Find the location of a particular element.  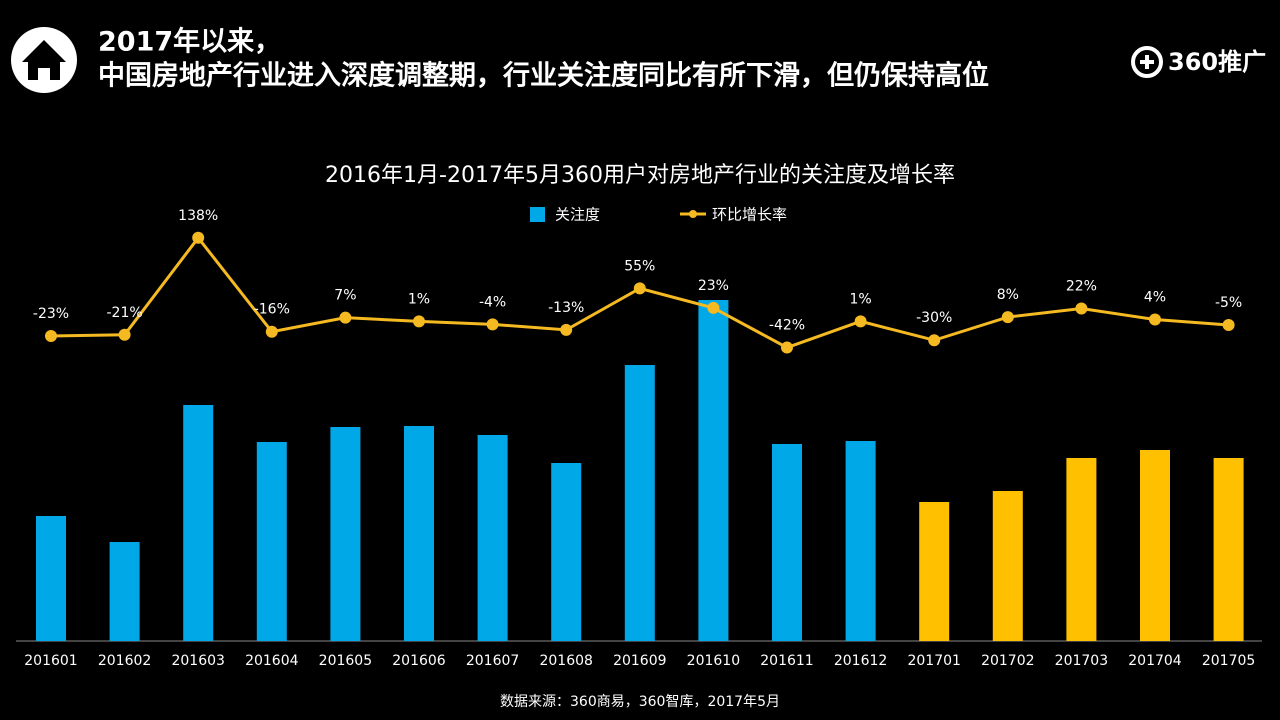

x-tick-label: 201607 is located at coordinates (492, 661).